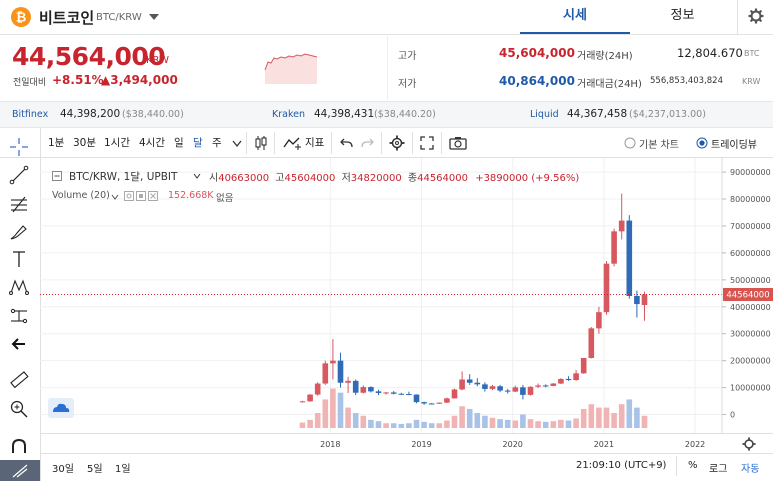 The image size is (773, 481). What do you see at coordinates (427, 143) in the screenshot?
I see `fullscreen-icon` at bounding box center [427, 143].